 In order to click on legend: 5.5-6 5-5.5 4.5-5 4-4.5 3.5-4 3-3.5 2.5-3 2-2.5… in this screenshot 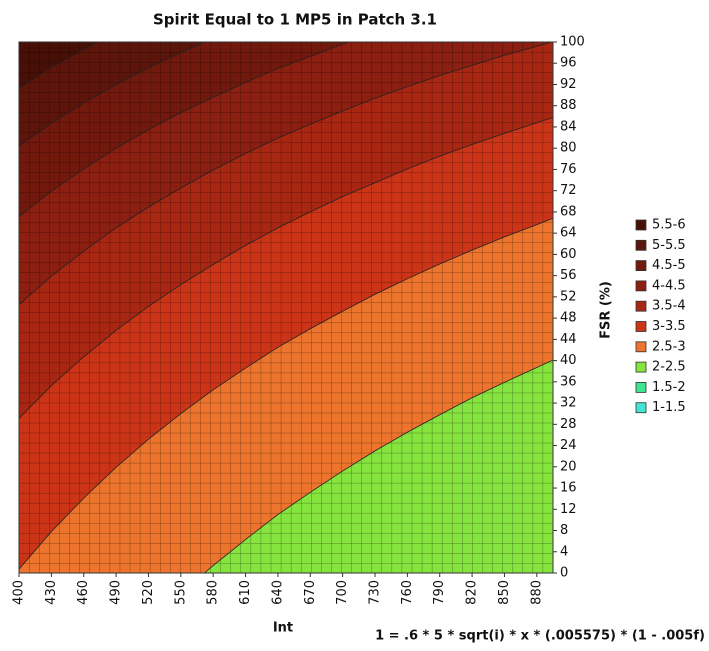, I will do `click(660, 316)`.